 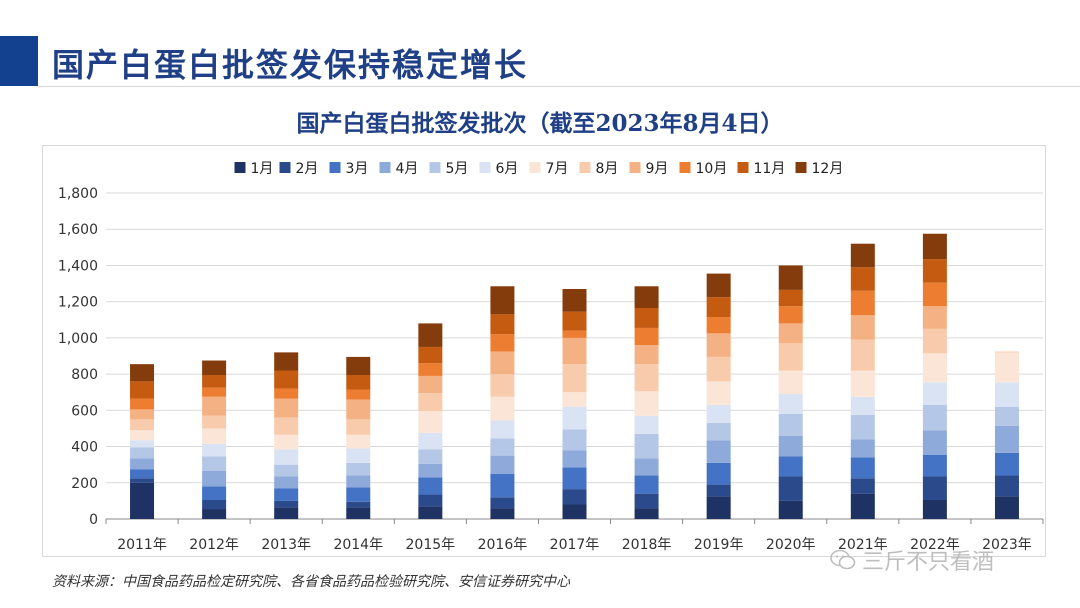 What do you see at coordinates (78, 230) in the screenshot?
I see `y-tick-label: 1,600` at bounding box center [78, 230].